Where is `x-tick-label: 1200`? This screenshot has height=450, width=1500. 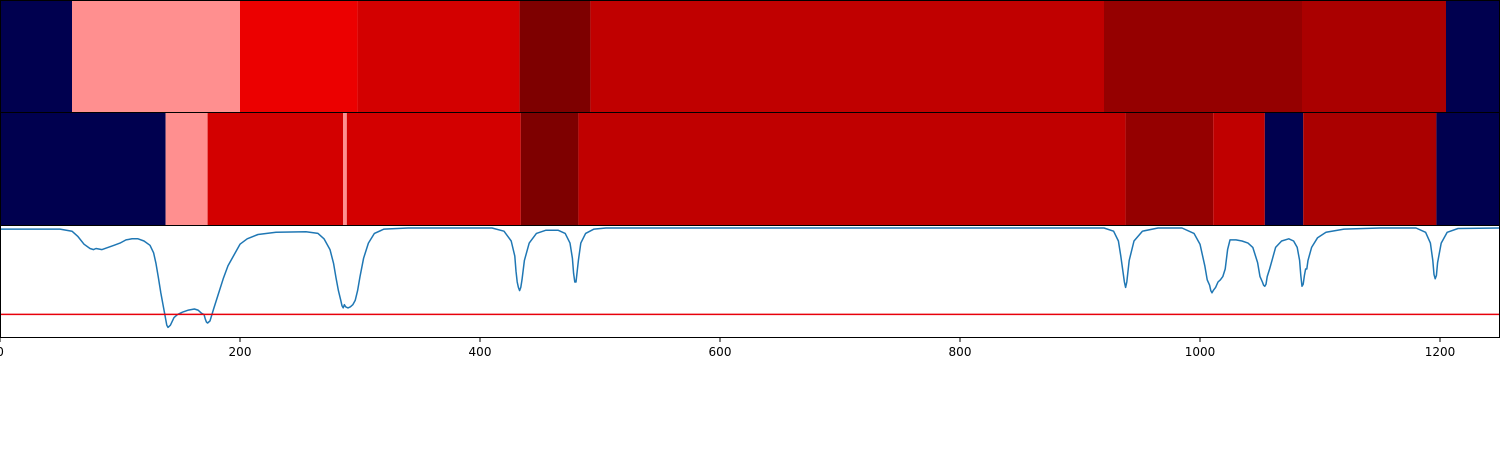 x-tick-label: 1200 is located at coordinates (1440, 352).